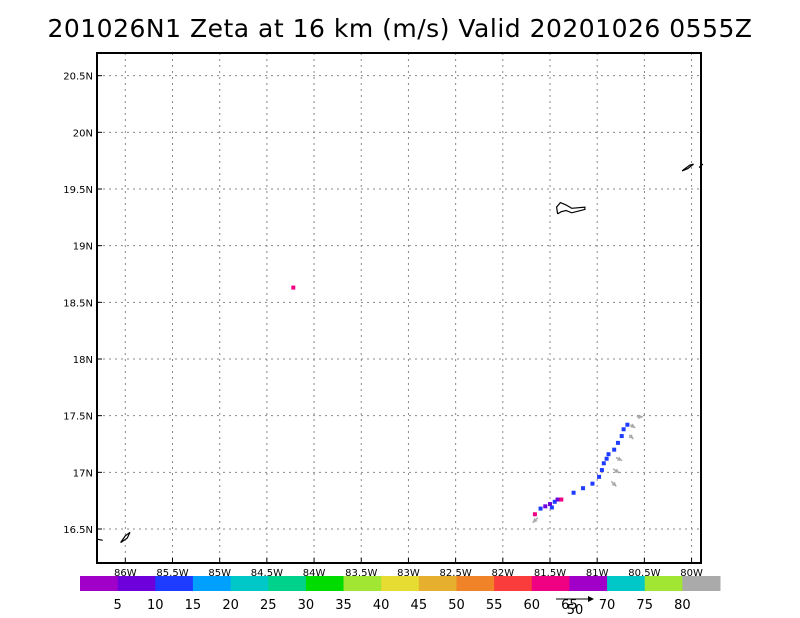  What do you see at coordinates (644, 605) in the screenshot?
I see `colorbar-label: 75` at bounding box center [644, 605].